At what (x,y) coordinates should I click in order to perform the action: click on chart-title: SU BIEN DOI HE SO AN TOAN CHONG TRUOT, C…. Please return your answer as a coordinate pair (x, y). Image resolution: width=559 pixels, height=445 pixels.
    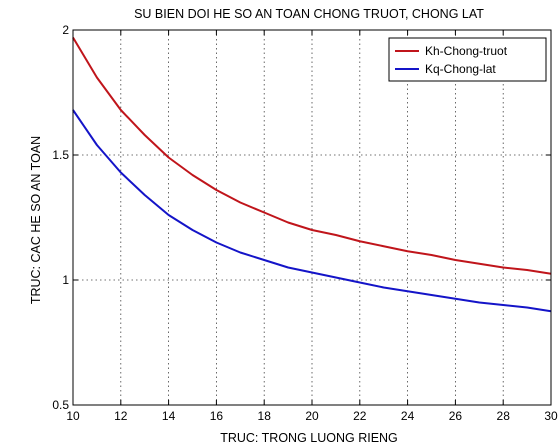
    Looking at the image, I should click on (309, 14).